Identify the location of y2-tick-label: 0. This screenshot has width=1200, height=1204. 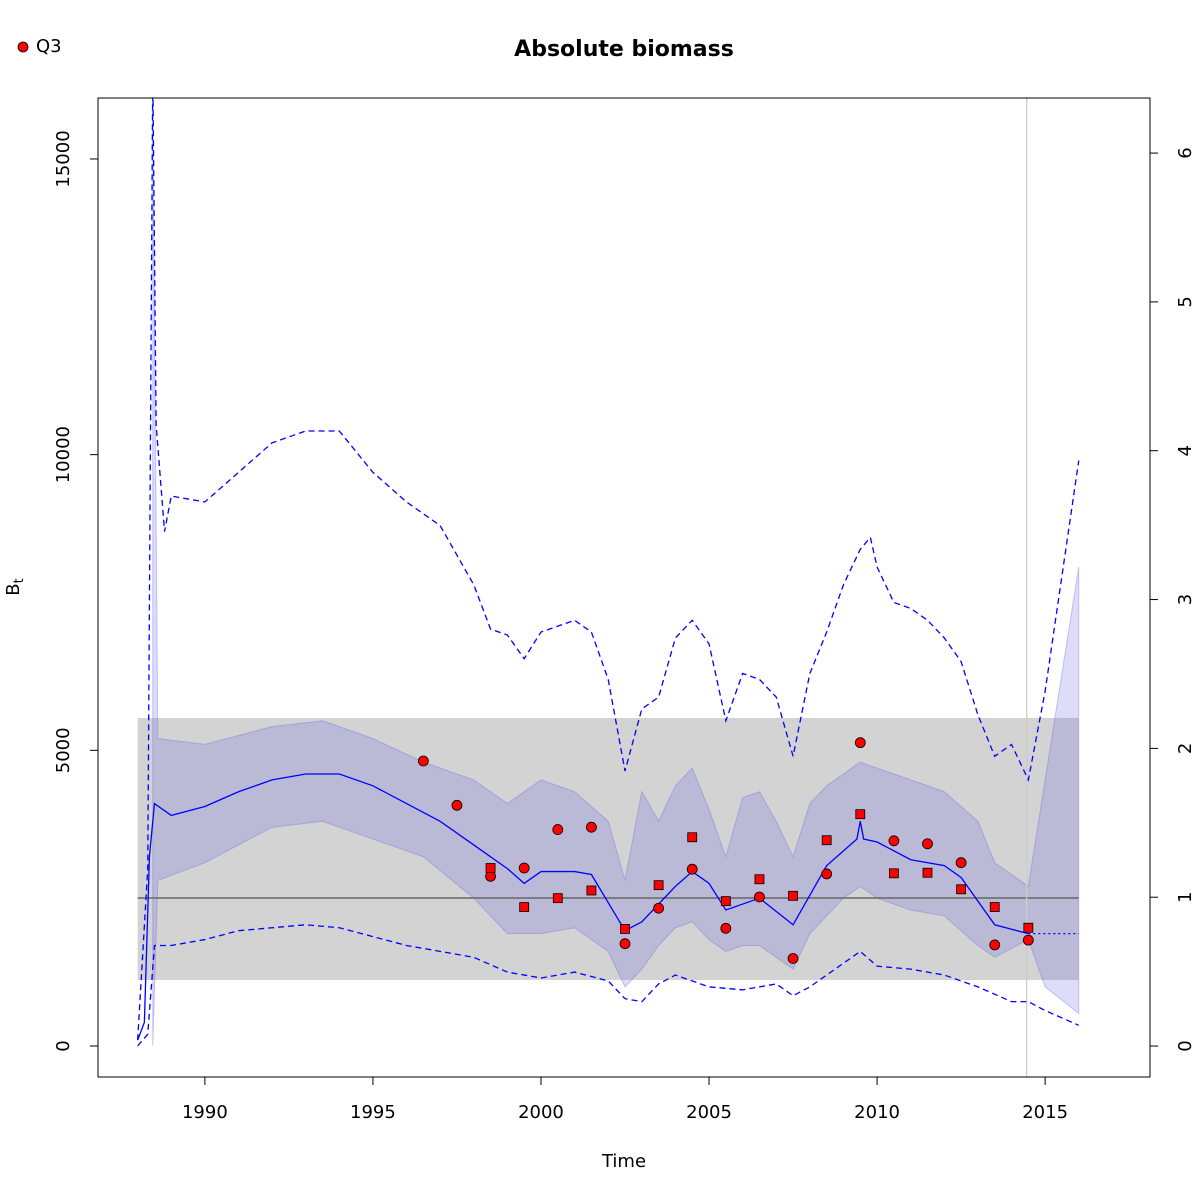
(1185, 1045).